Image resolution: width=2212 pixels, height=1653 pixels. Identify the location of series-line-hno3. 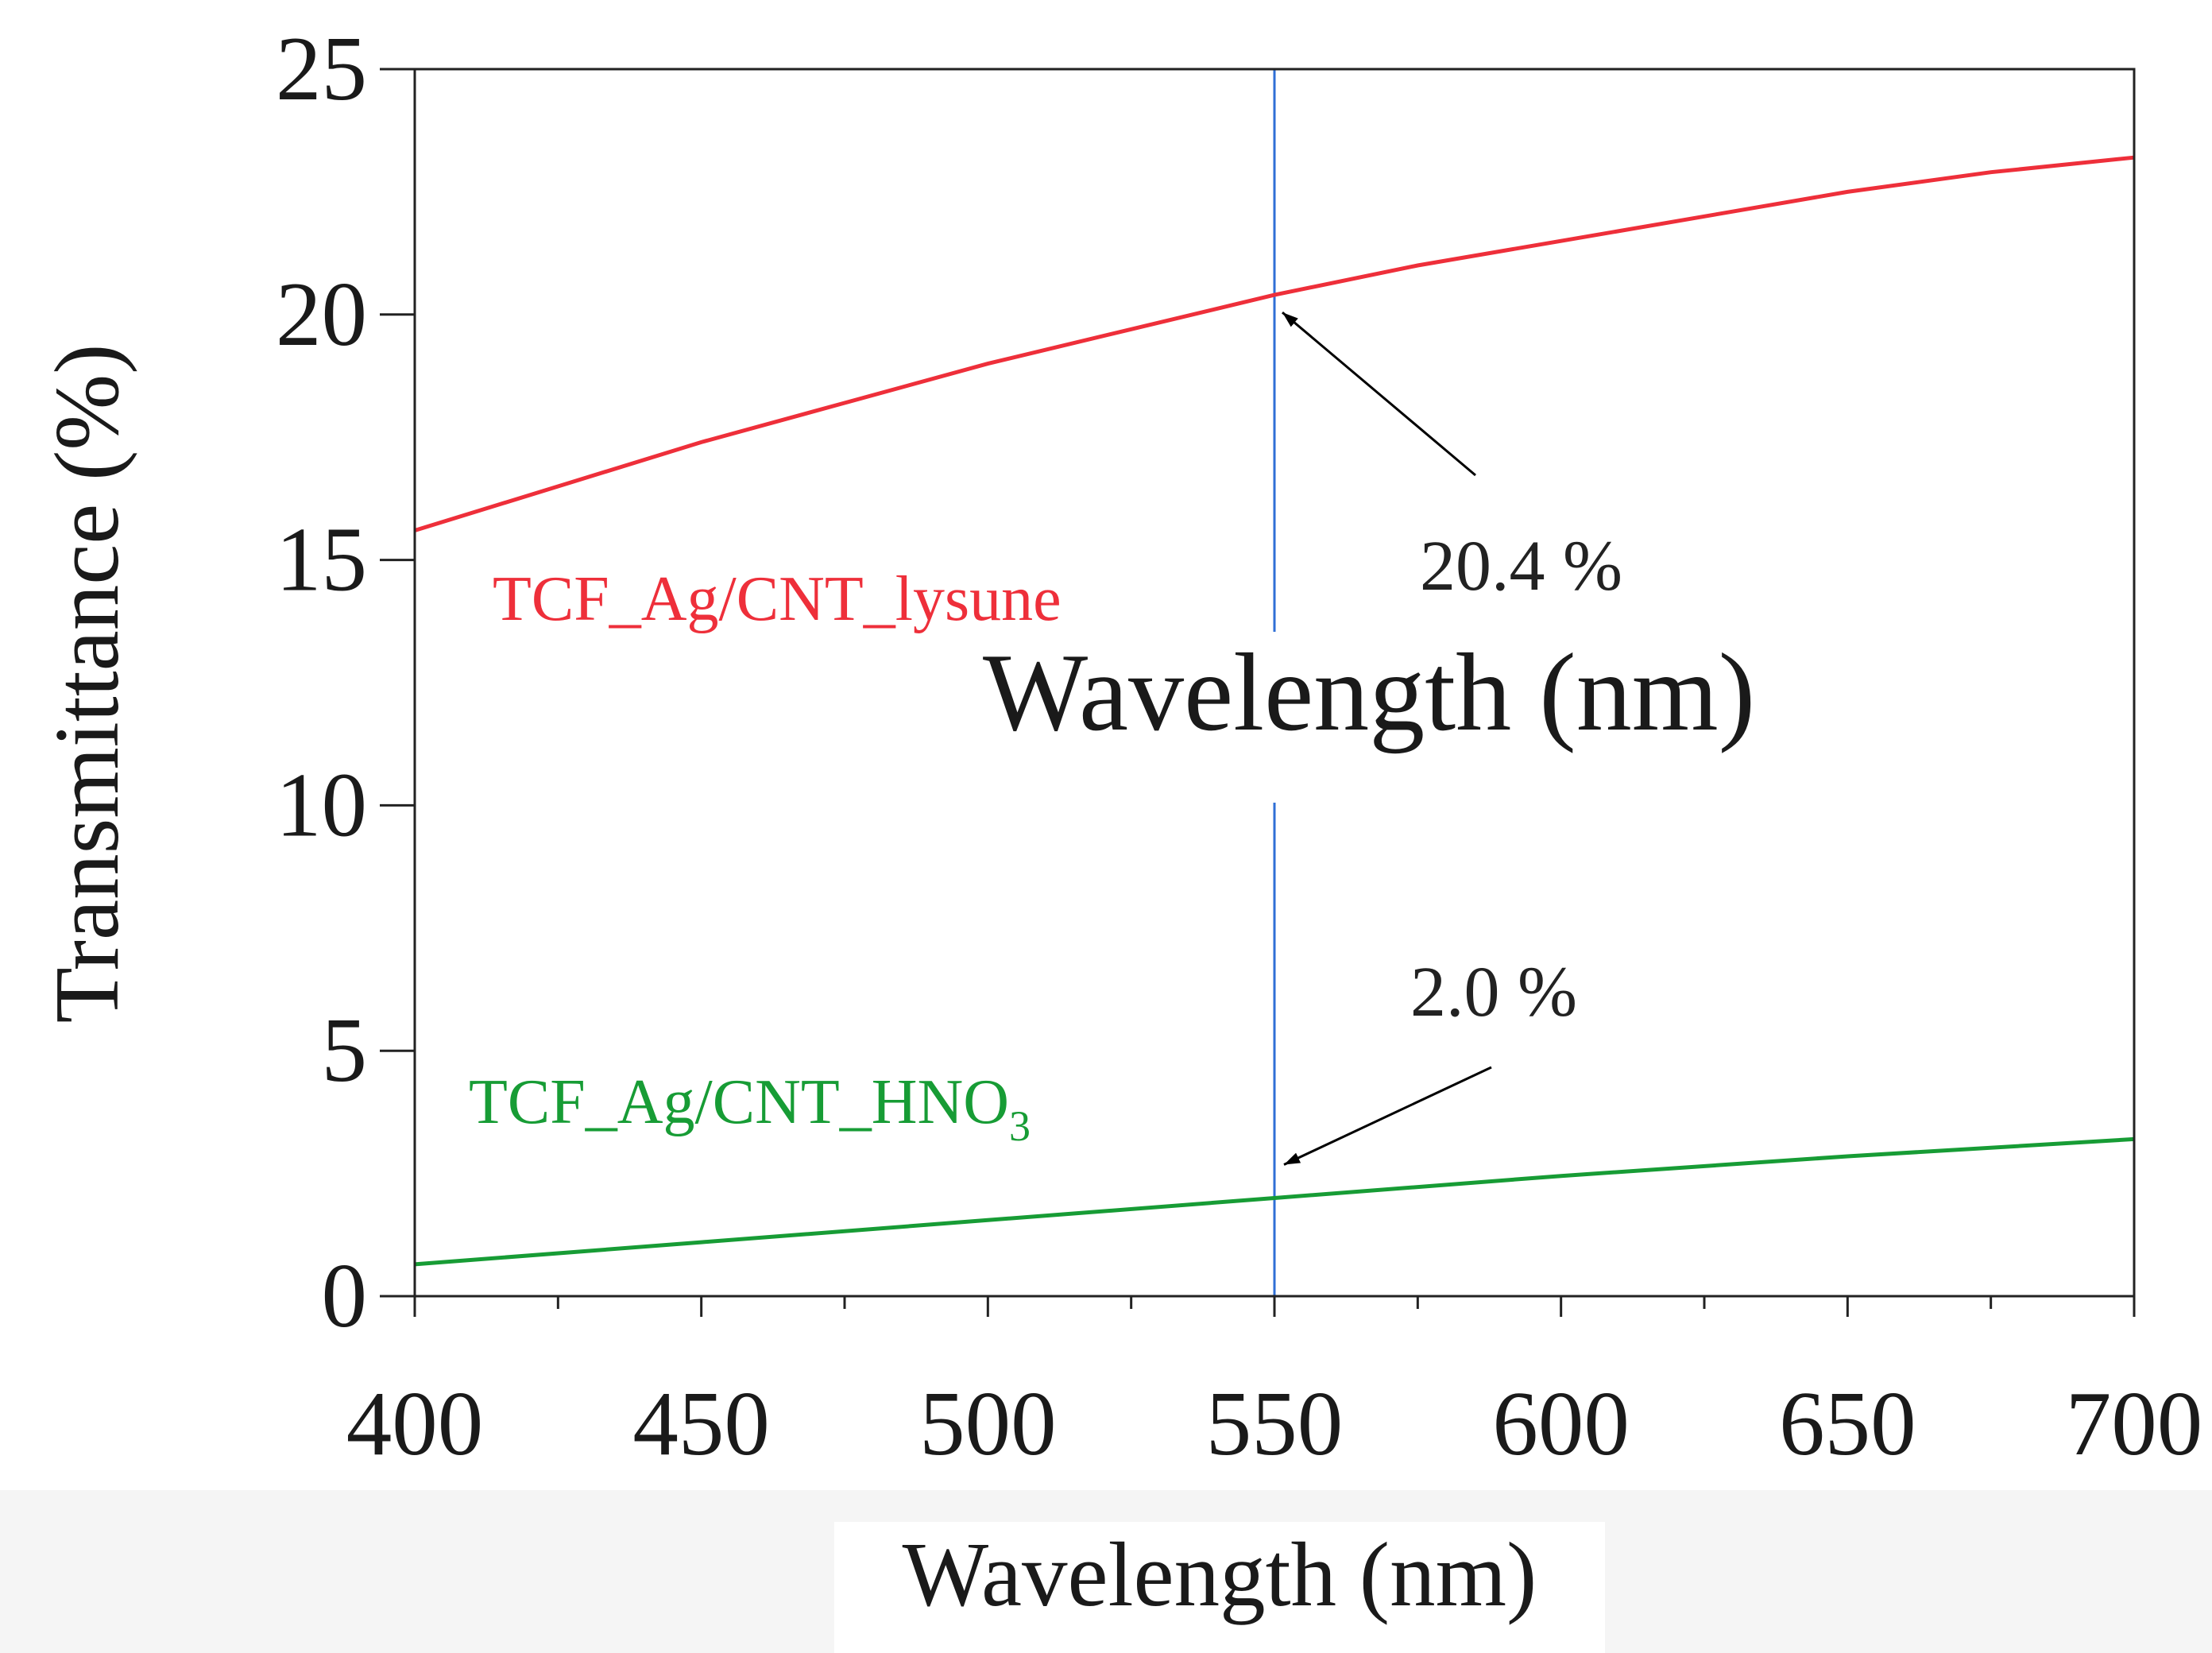
(1274, 1201).